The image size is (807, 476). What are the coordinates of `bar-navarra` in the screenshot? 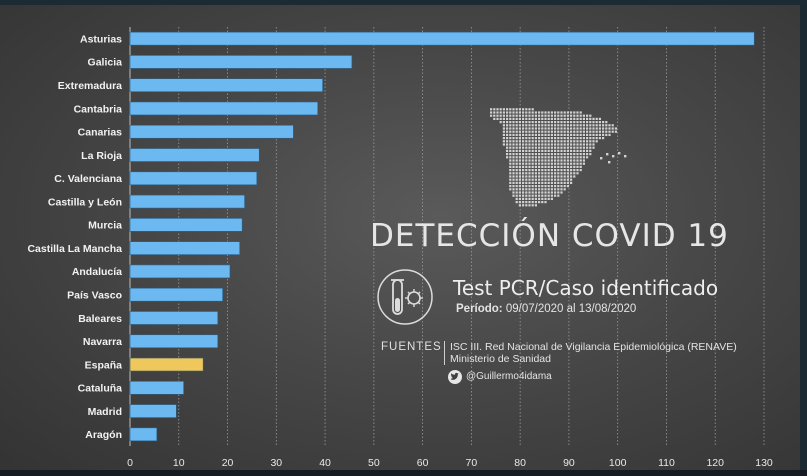 It's located at (174, 341).